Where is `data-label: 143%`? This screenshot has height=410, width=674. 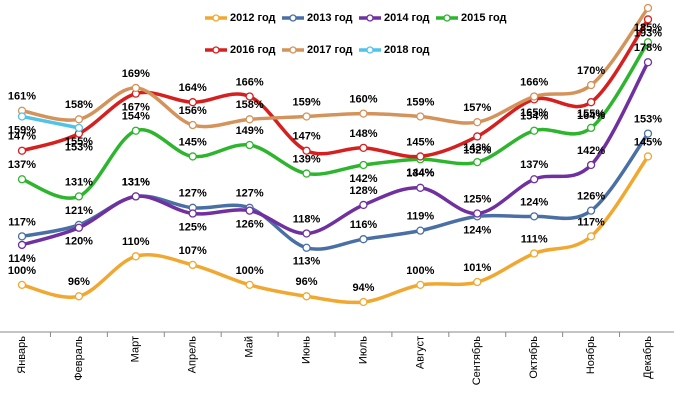
data-label: 143% is located at coordinates (477, 148).